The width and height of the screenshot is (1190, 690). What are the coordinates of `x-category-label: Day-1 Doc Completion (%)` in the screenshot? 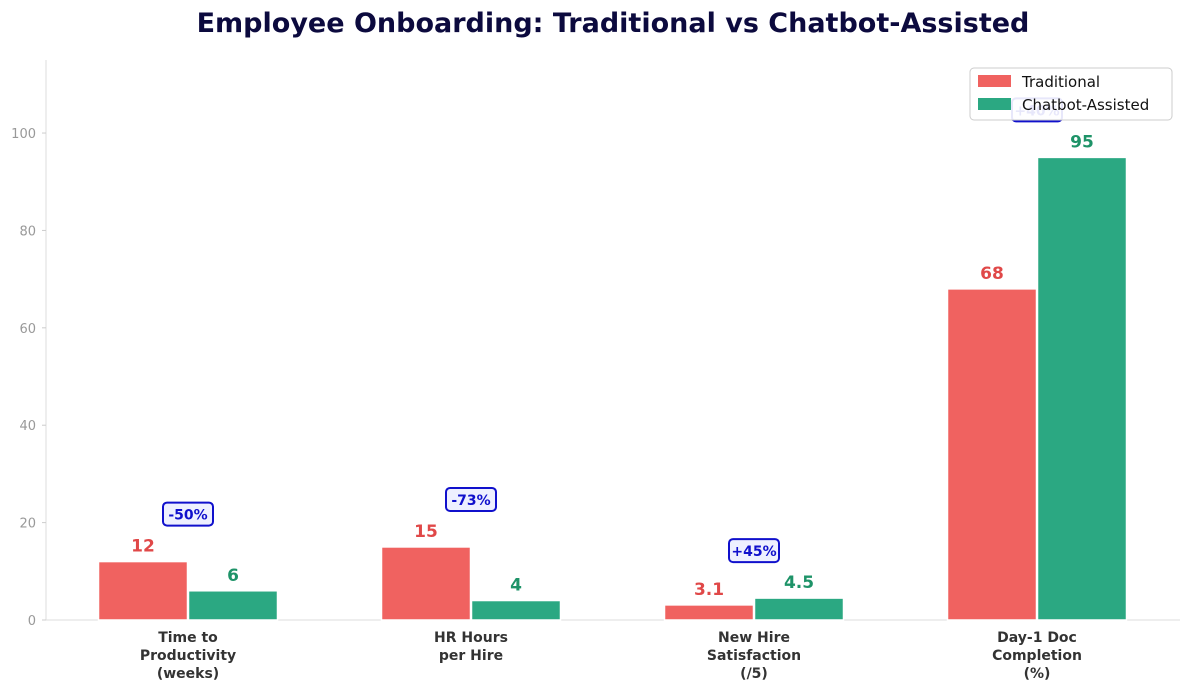 It's located at (1037, 656).